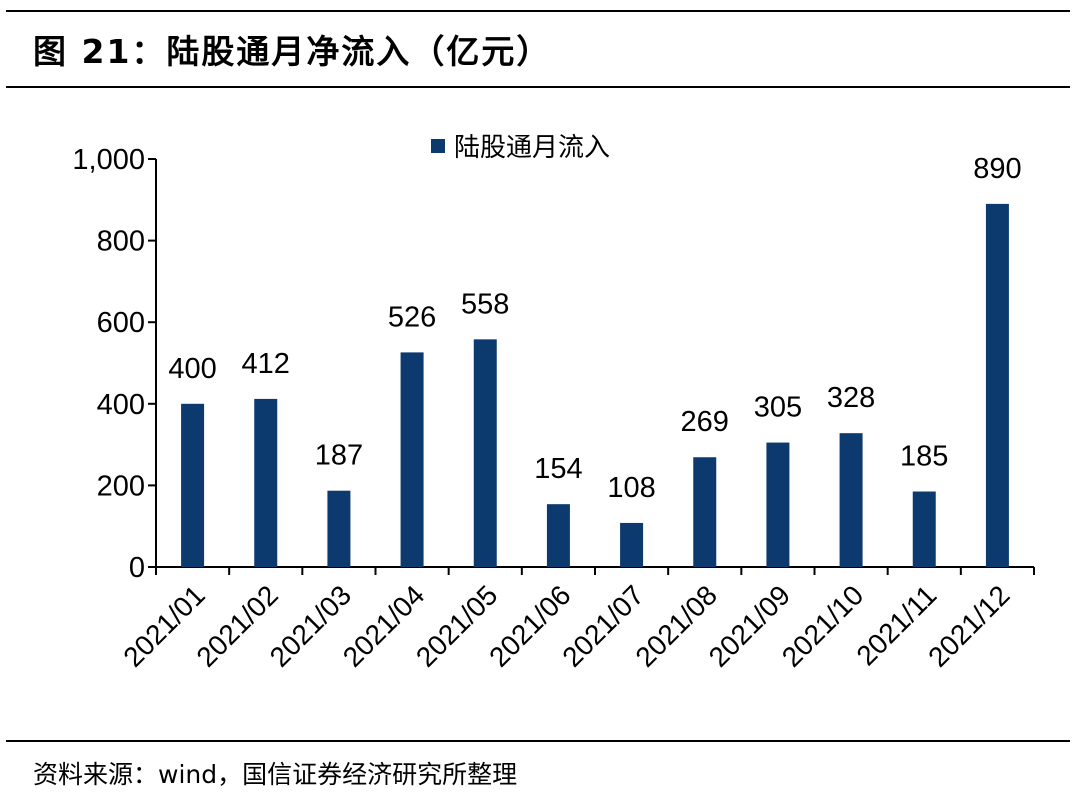 The height and width of the screenshot is (799, 1080). Describe the element at coordinates (121, 323) in the screenshot. I see `y-tick-label: 600` at that location.